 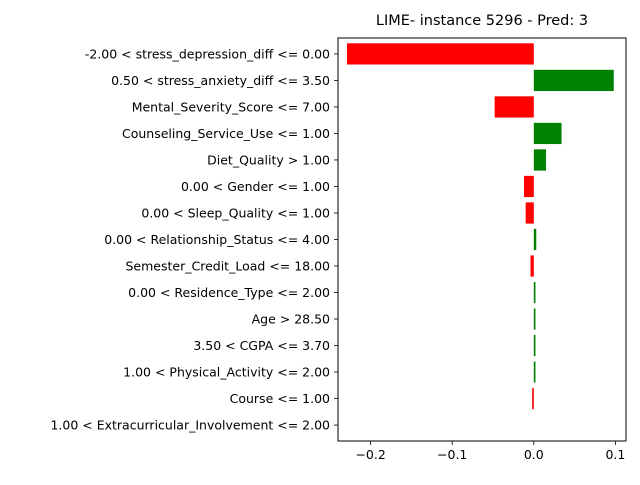 I want to click on chart-title: LIME- instance 5296 - Pred: 3, so click(x=482, y=21).